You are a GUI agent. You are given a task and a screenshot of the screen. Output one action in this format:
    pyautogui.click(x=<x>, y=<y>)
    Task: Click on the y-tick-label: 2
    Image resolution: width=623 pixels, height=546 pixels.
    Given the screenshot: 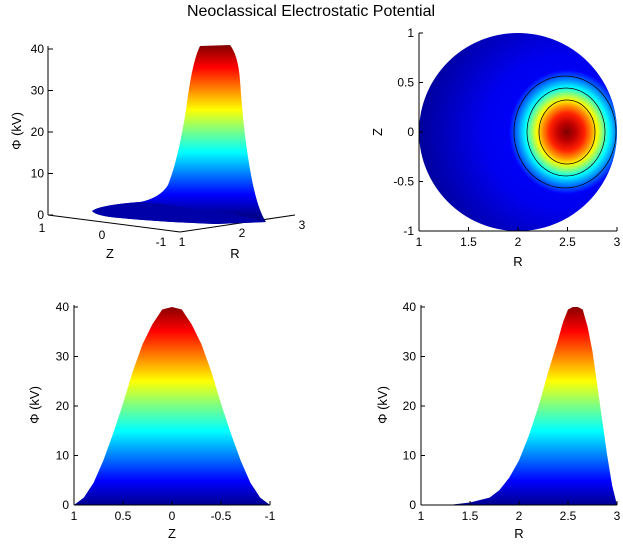 What is the action you would take?
    pyautogui.click(x=242, y=233)
    